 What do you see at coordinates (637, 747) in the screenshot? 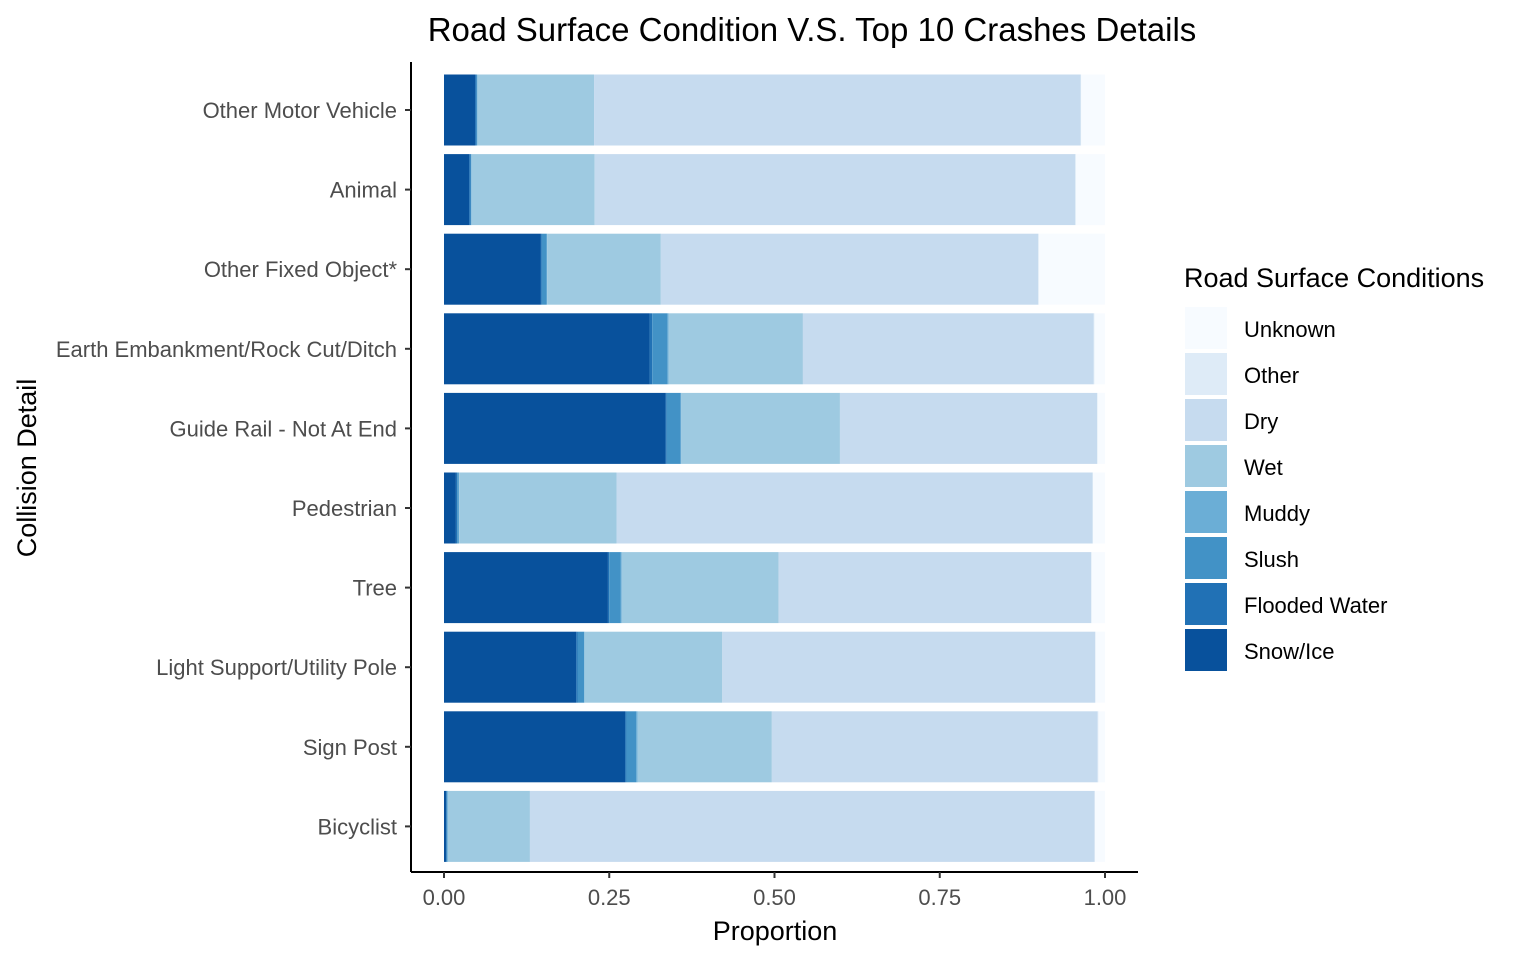
I see `bar-sign-post-muddy` at bounding box center [637, 747].